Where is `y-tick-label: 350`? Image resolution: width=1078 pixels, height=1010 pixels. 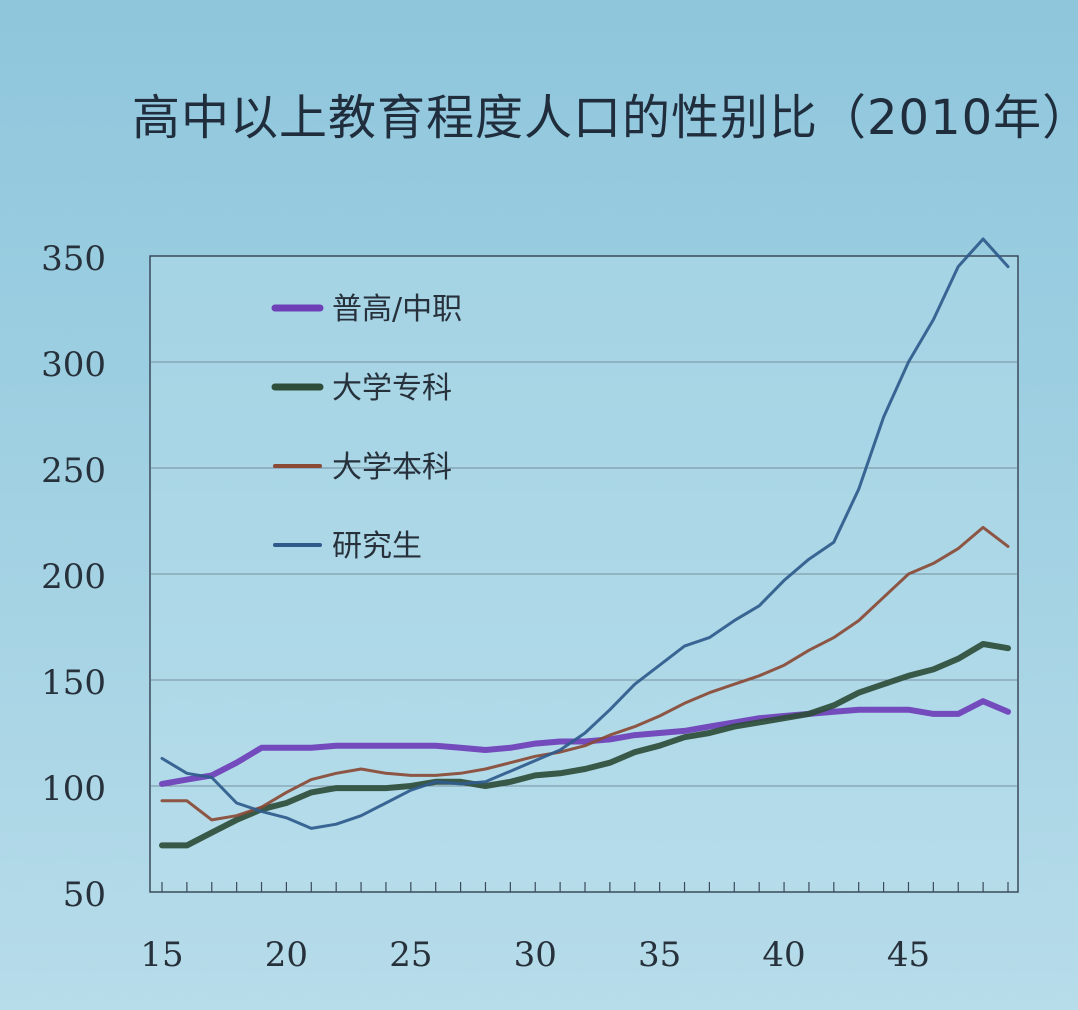 y-tick-label: 350 is located at coordinates (73, 259).